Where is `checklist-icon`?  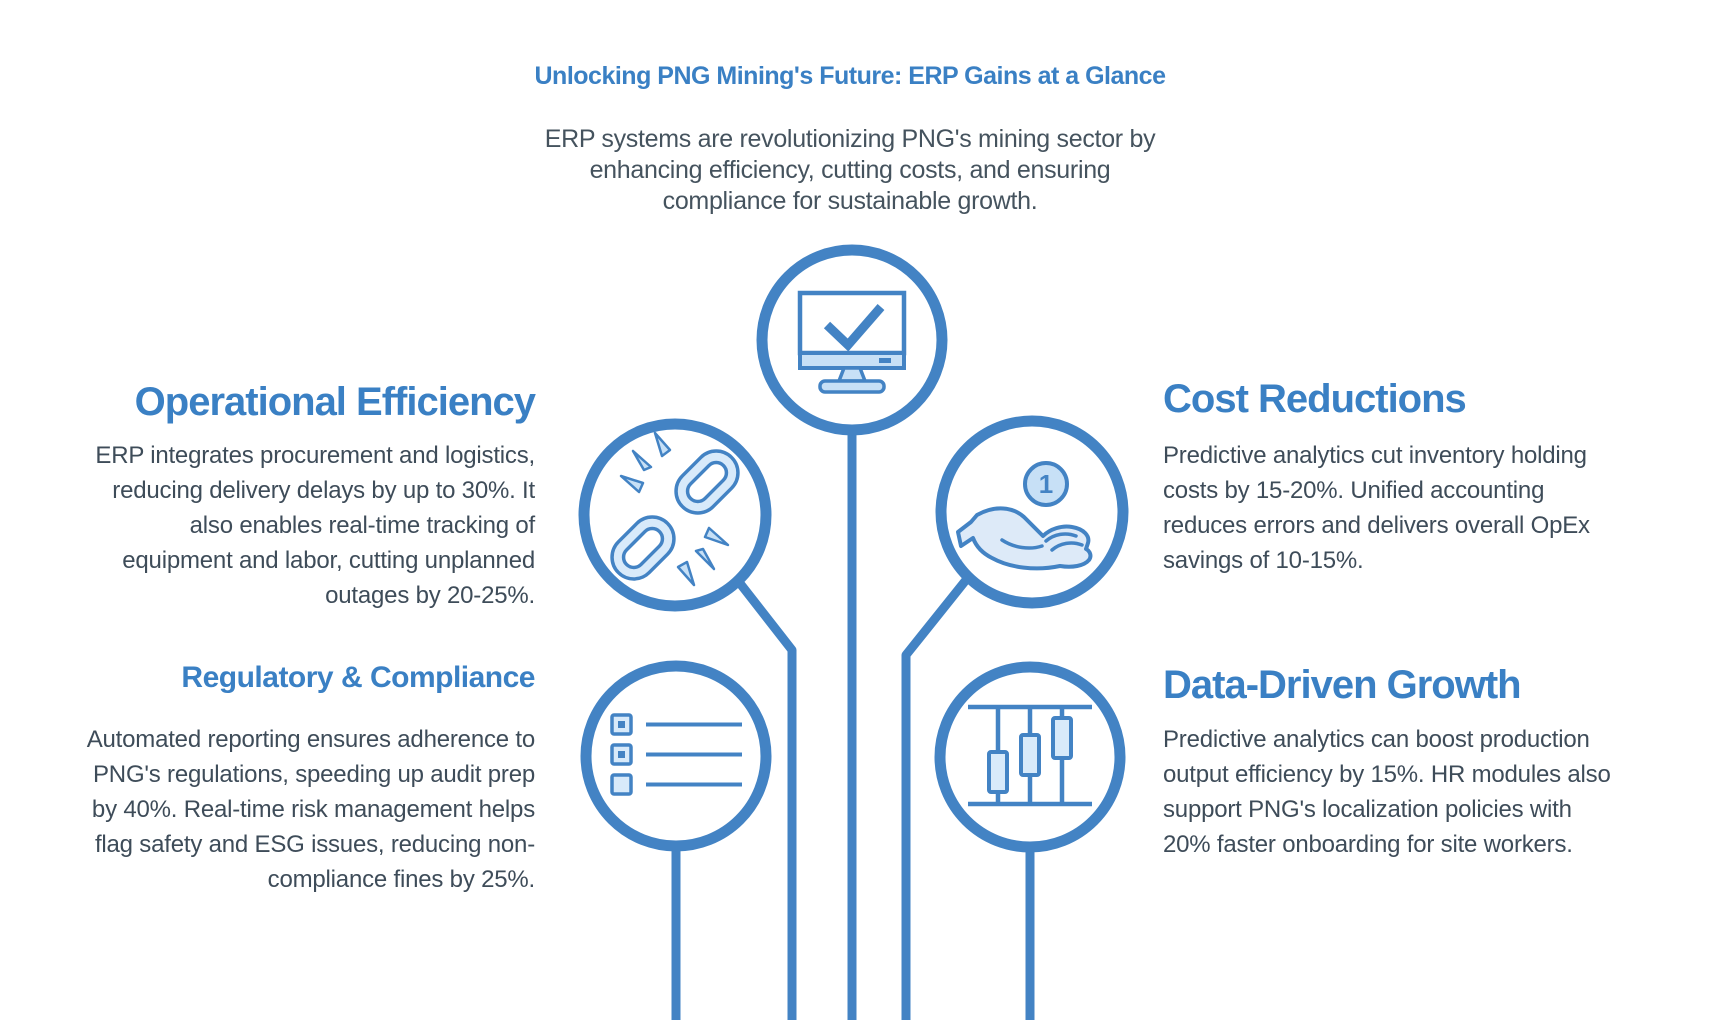 checklist-icon is located at coordinates (676, 754).